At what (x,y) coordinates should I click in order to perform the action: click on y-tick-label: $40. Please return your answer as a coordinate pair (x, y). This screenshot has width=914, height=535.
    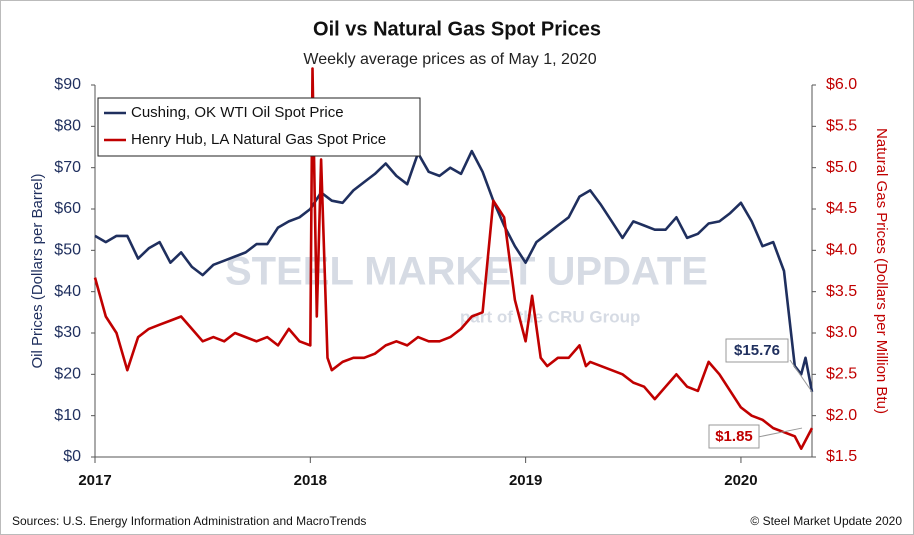
    Looking at the image, I should click on (67, 291).